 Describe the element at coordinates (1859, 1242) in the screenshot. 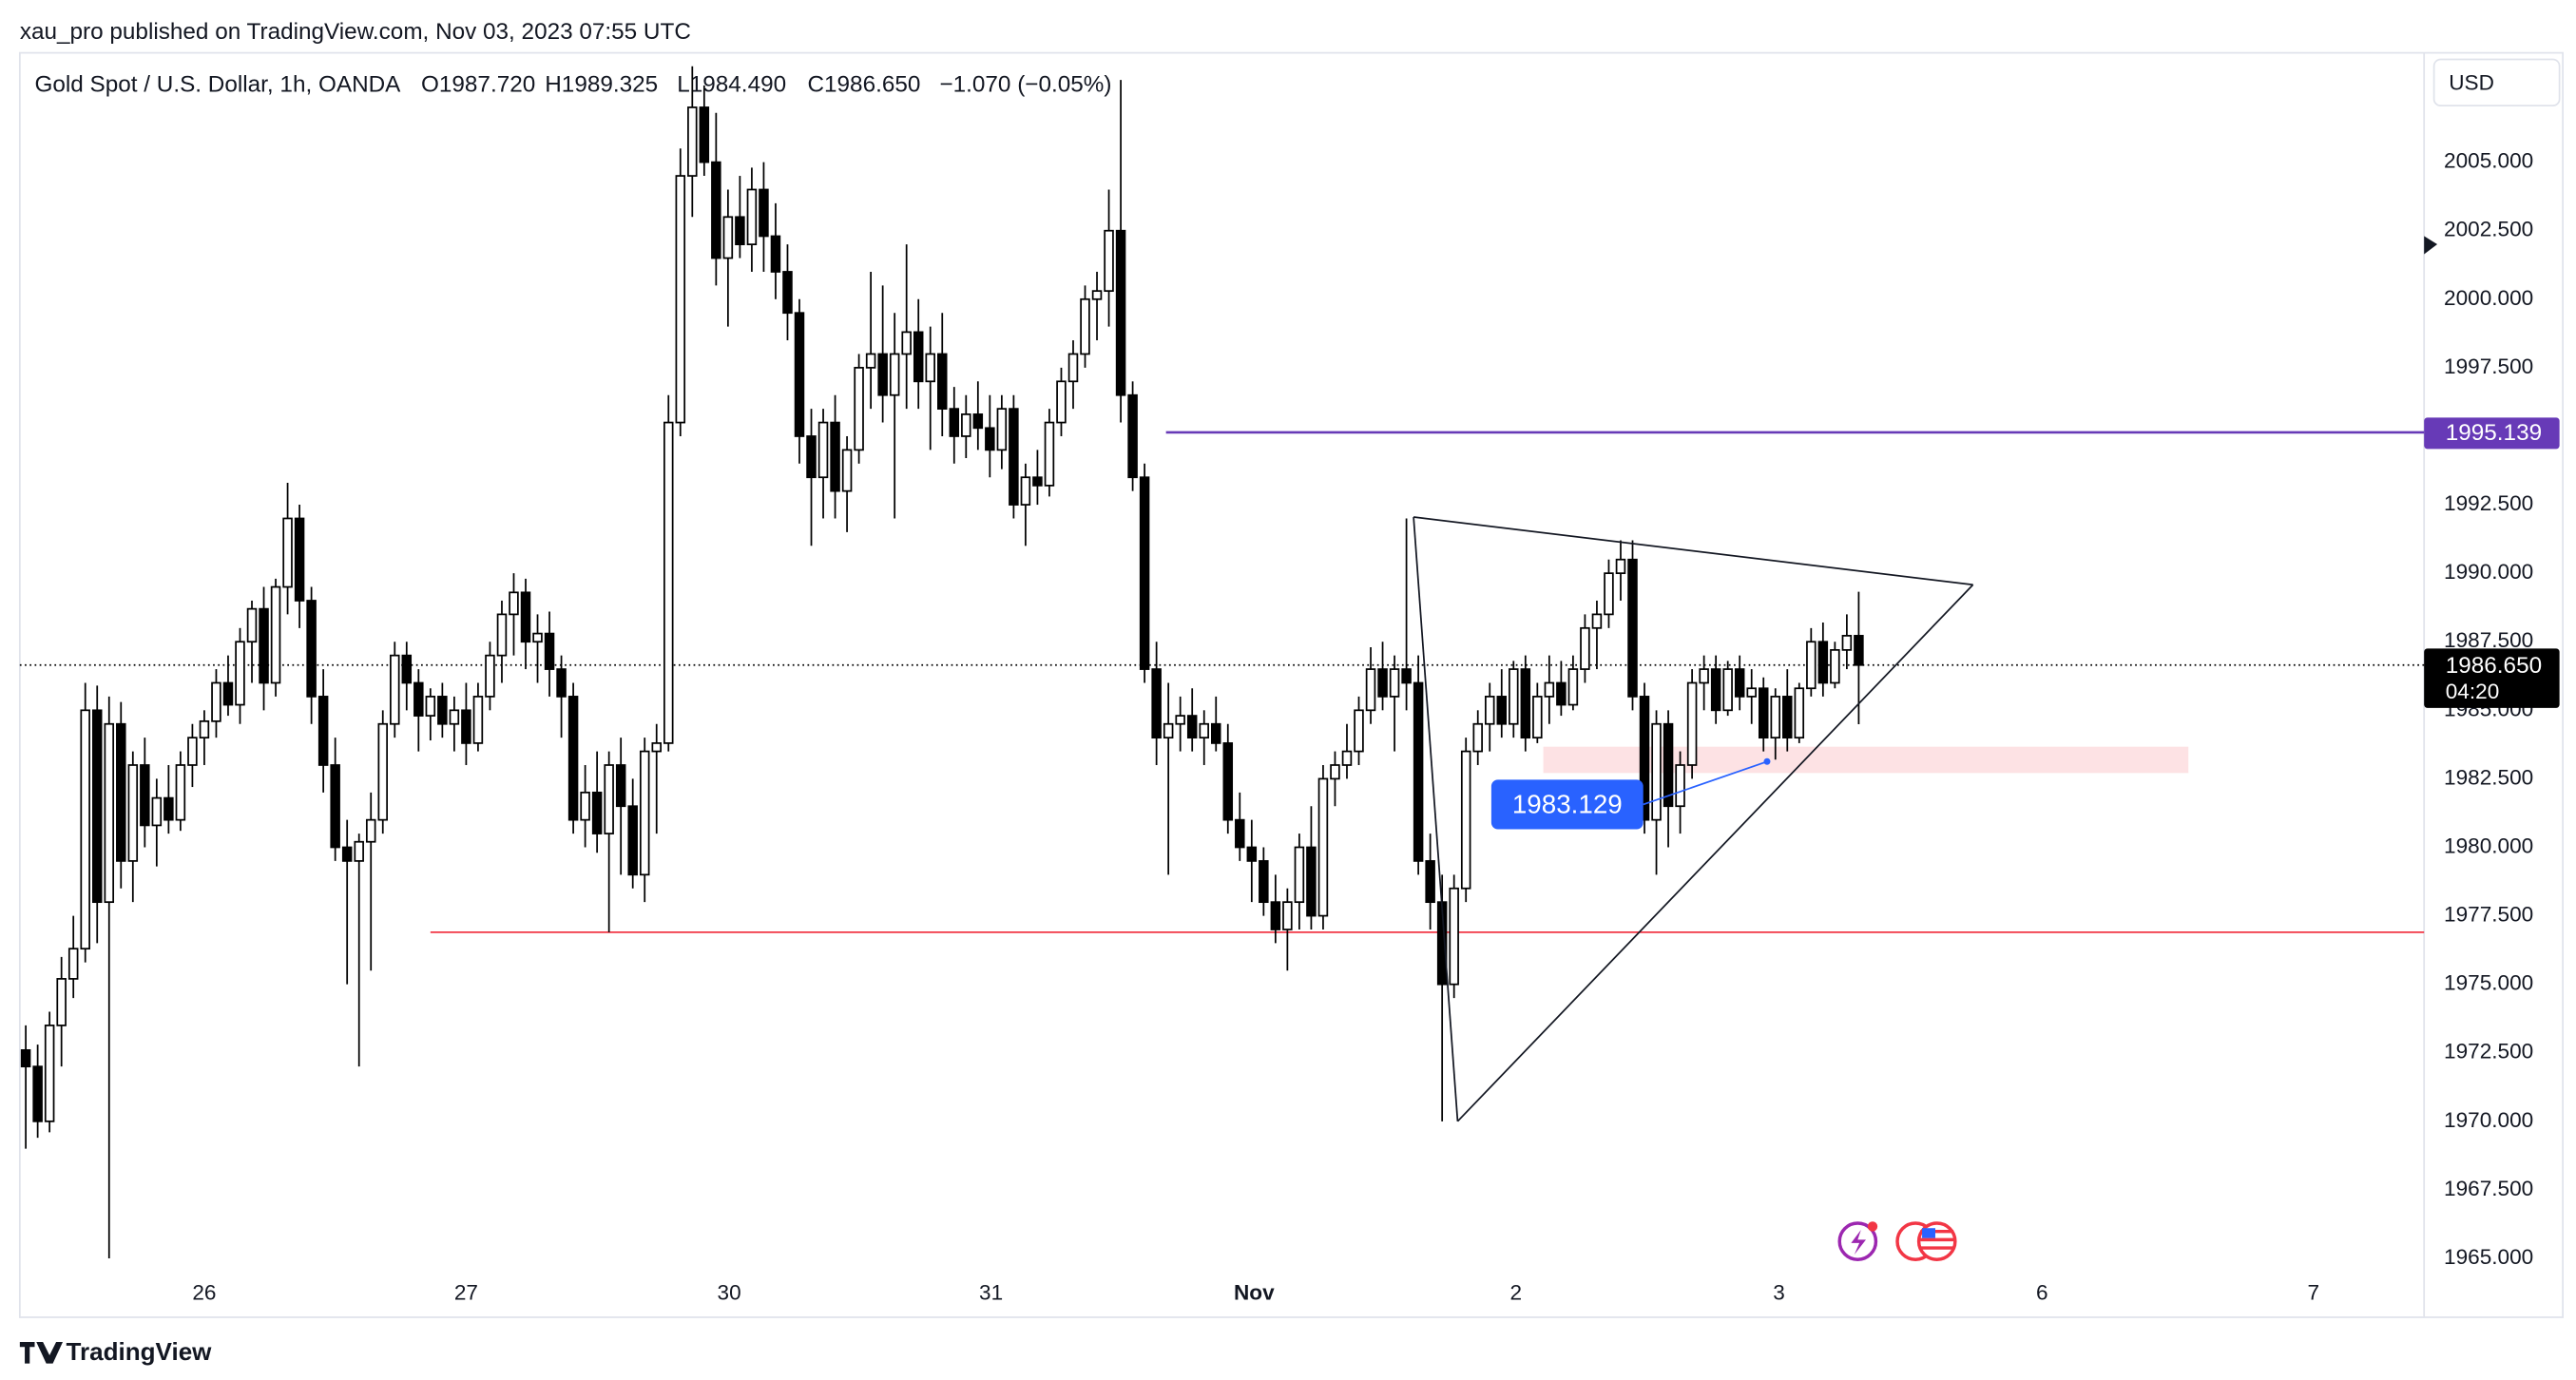

I see `event-bolt` at that location.